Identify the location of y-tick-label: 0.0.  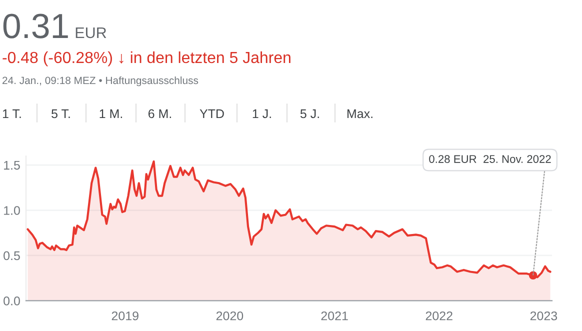
(12, 301).